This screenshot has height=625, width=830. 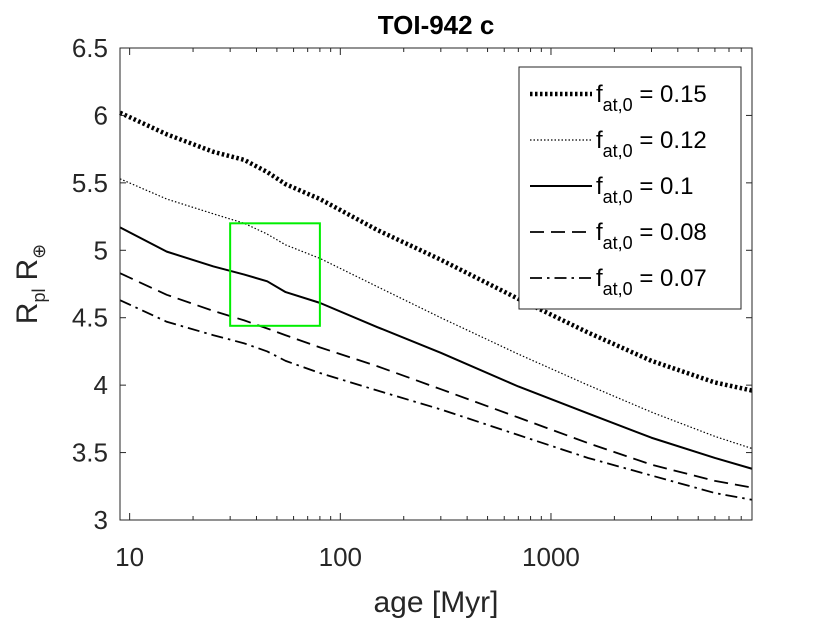 What do you see at coordinates (435, 602) in the screenshot?
I see `x-axis-label: age [Myr]` at bounding box center [435, 602].